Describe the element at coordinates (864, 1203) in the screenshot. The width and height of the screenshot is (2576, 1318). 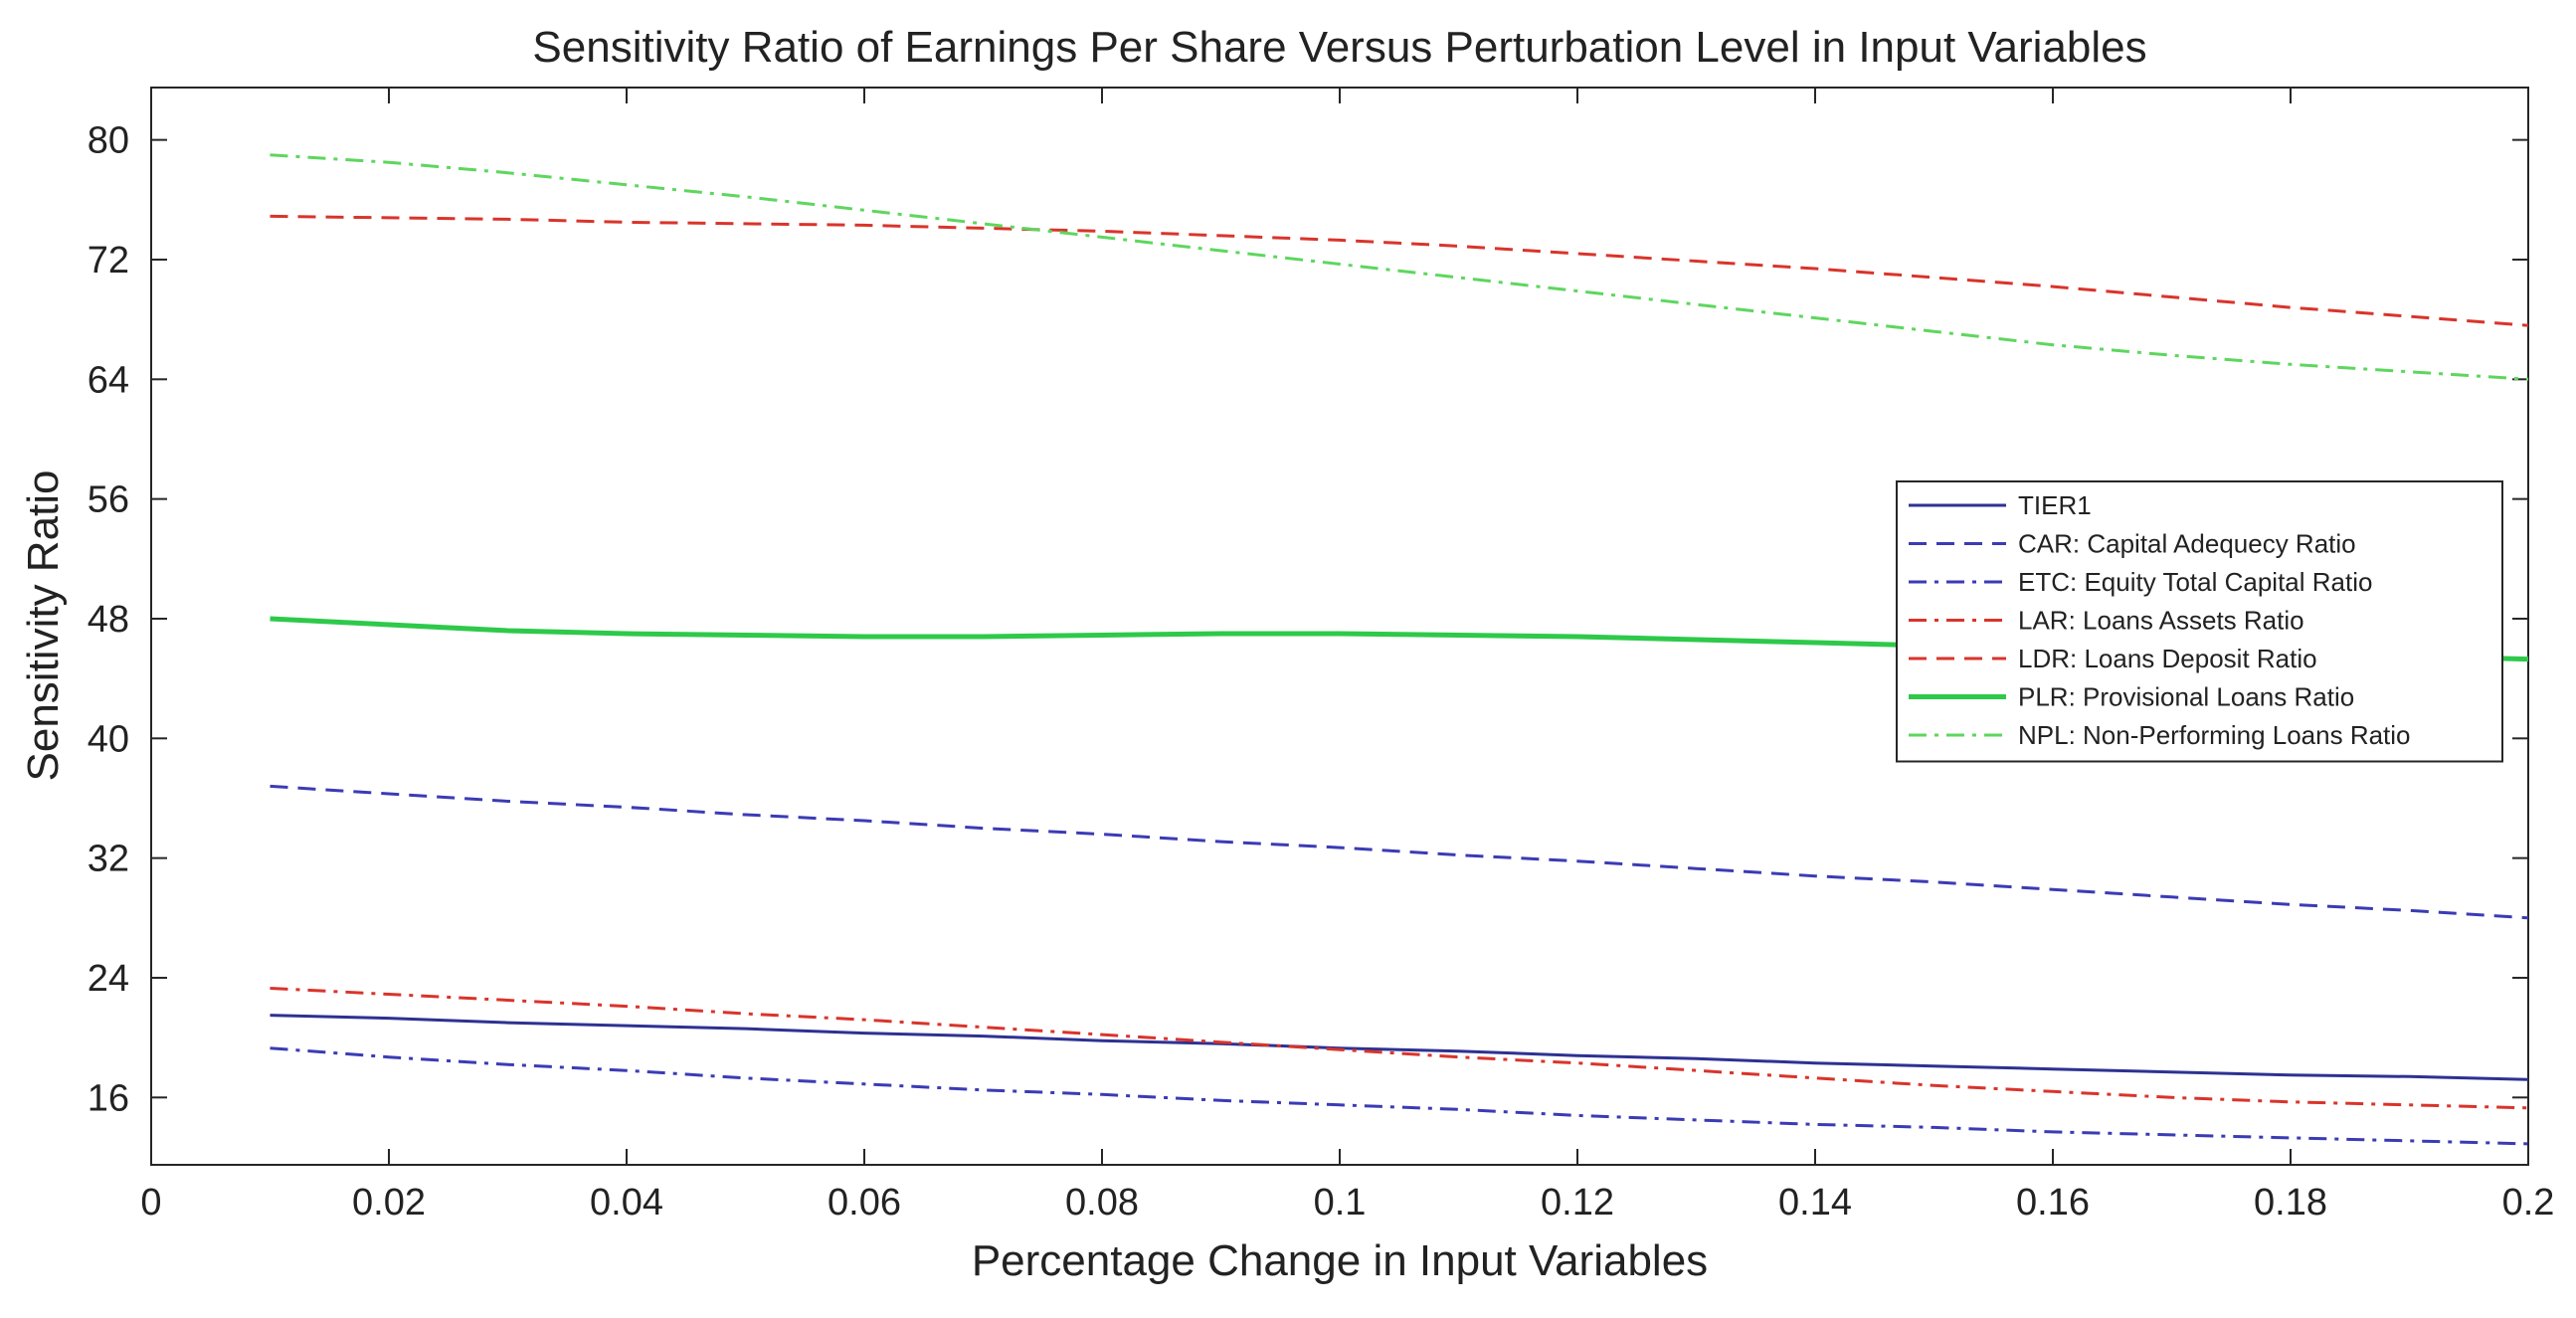
I see `x-tick-label: 0.06` at that location.